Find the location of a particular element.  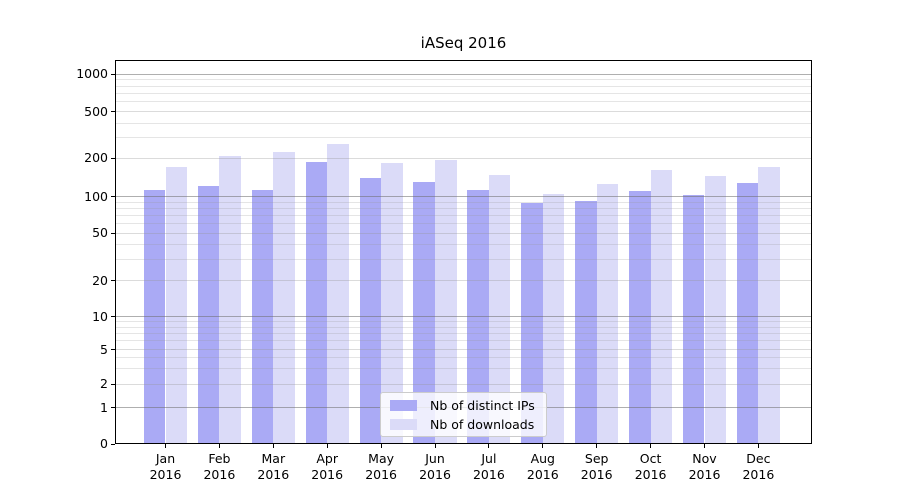

x-tick-jul is located at coordinates (489, 446).